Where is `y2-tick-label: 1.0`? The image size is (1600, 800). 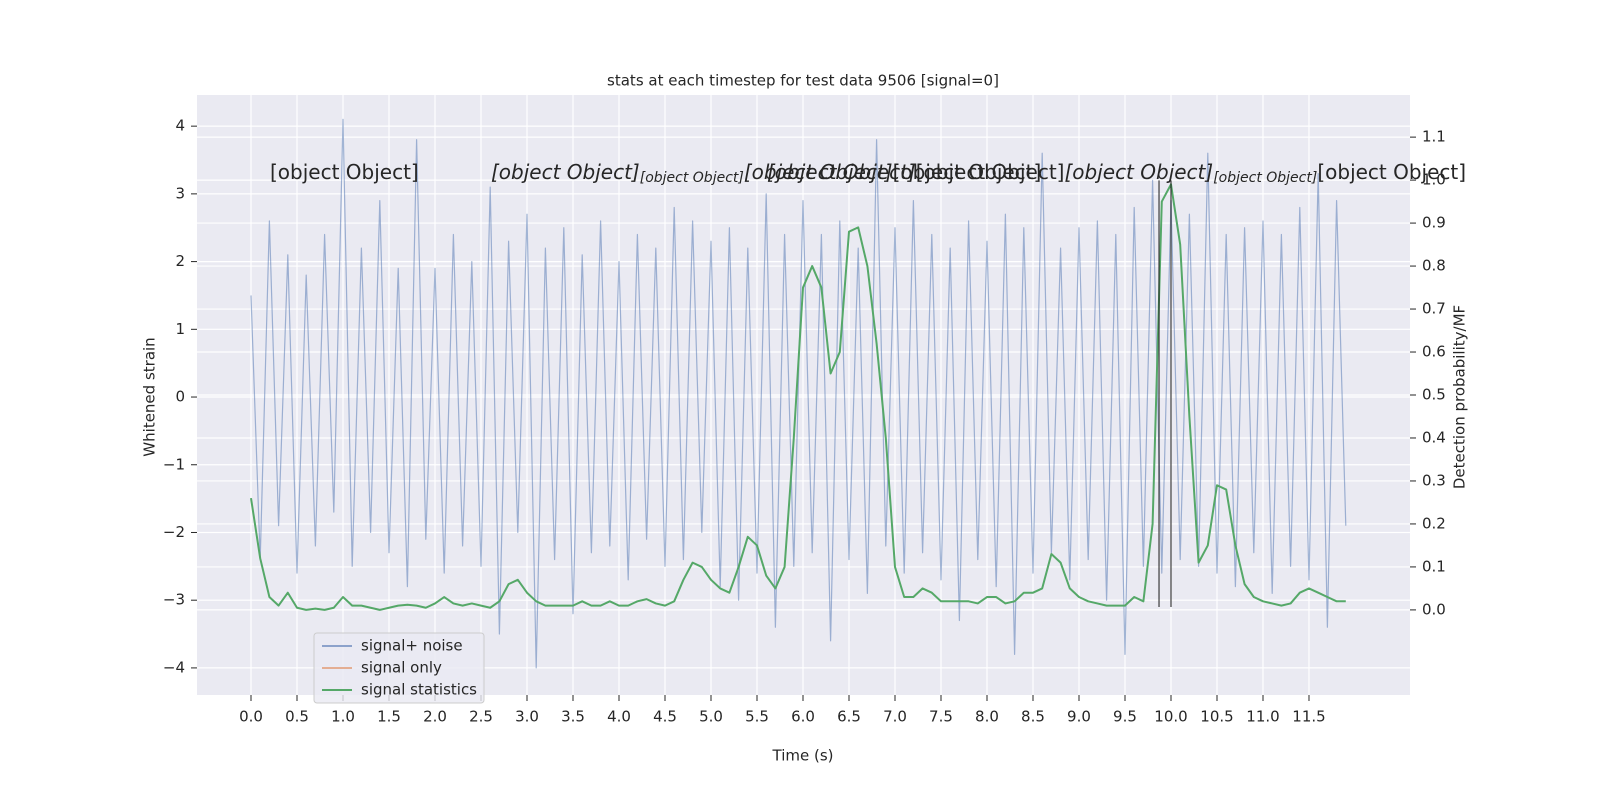
y2-tick-label: 1.0 is located at coordinates (1434, 180).